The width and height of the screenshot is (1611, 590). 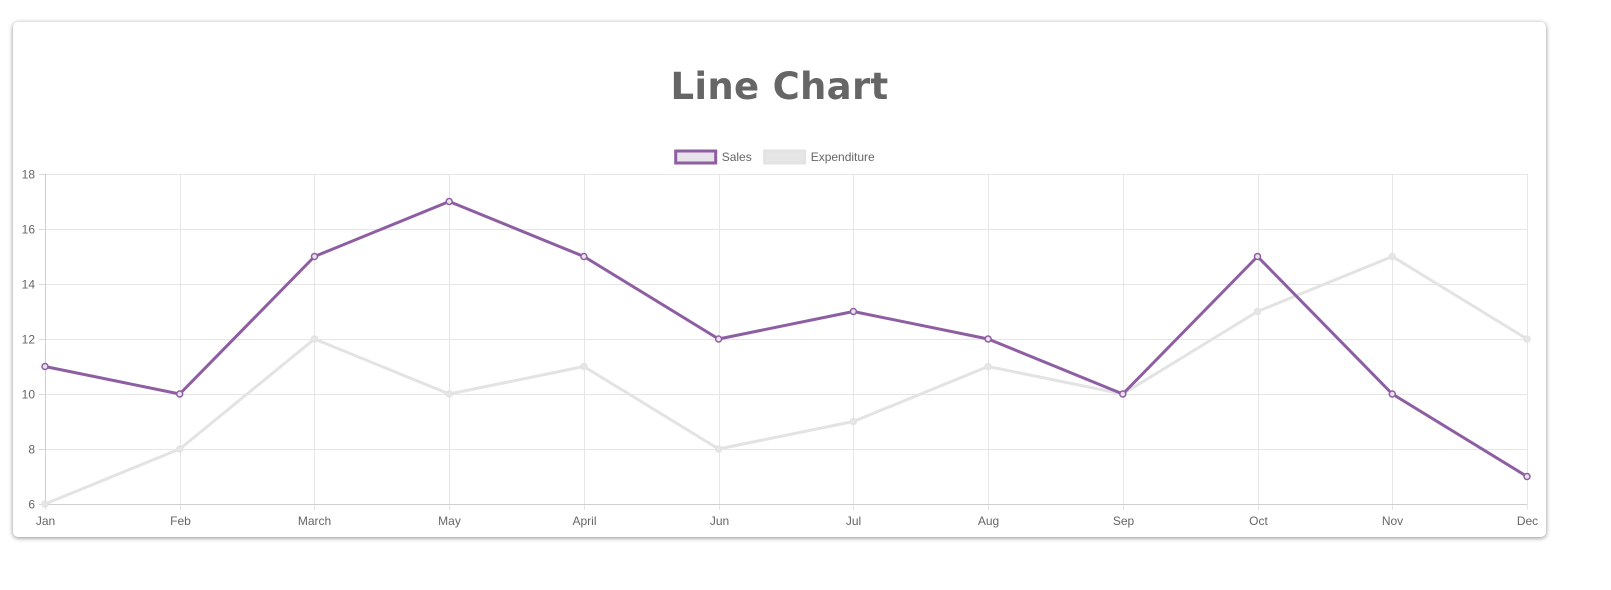 What do you see at coordinates (737, 157) in the screenshot?
I see `legend-label-sales: Sales` at bounding box center [737, 157].